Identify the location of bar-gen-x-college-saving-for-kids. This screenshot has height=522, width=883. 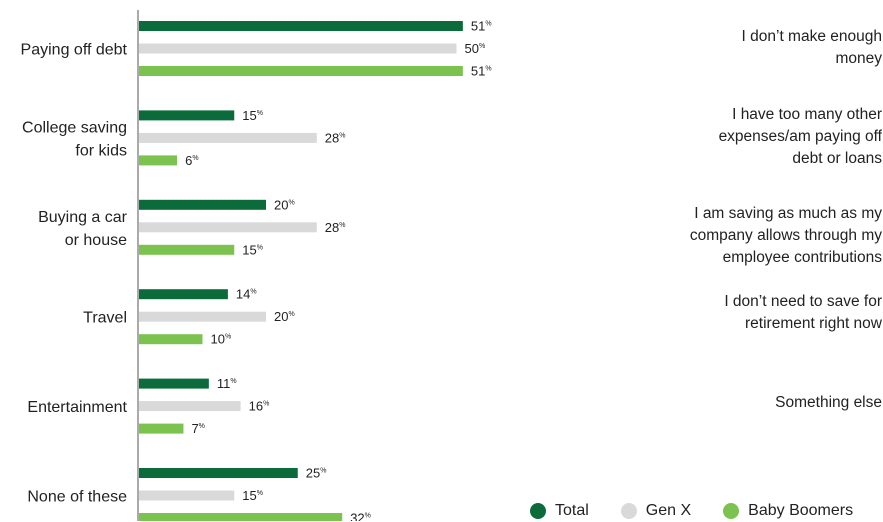
(228, 137).